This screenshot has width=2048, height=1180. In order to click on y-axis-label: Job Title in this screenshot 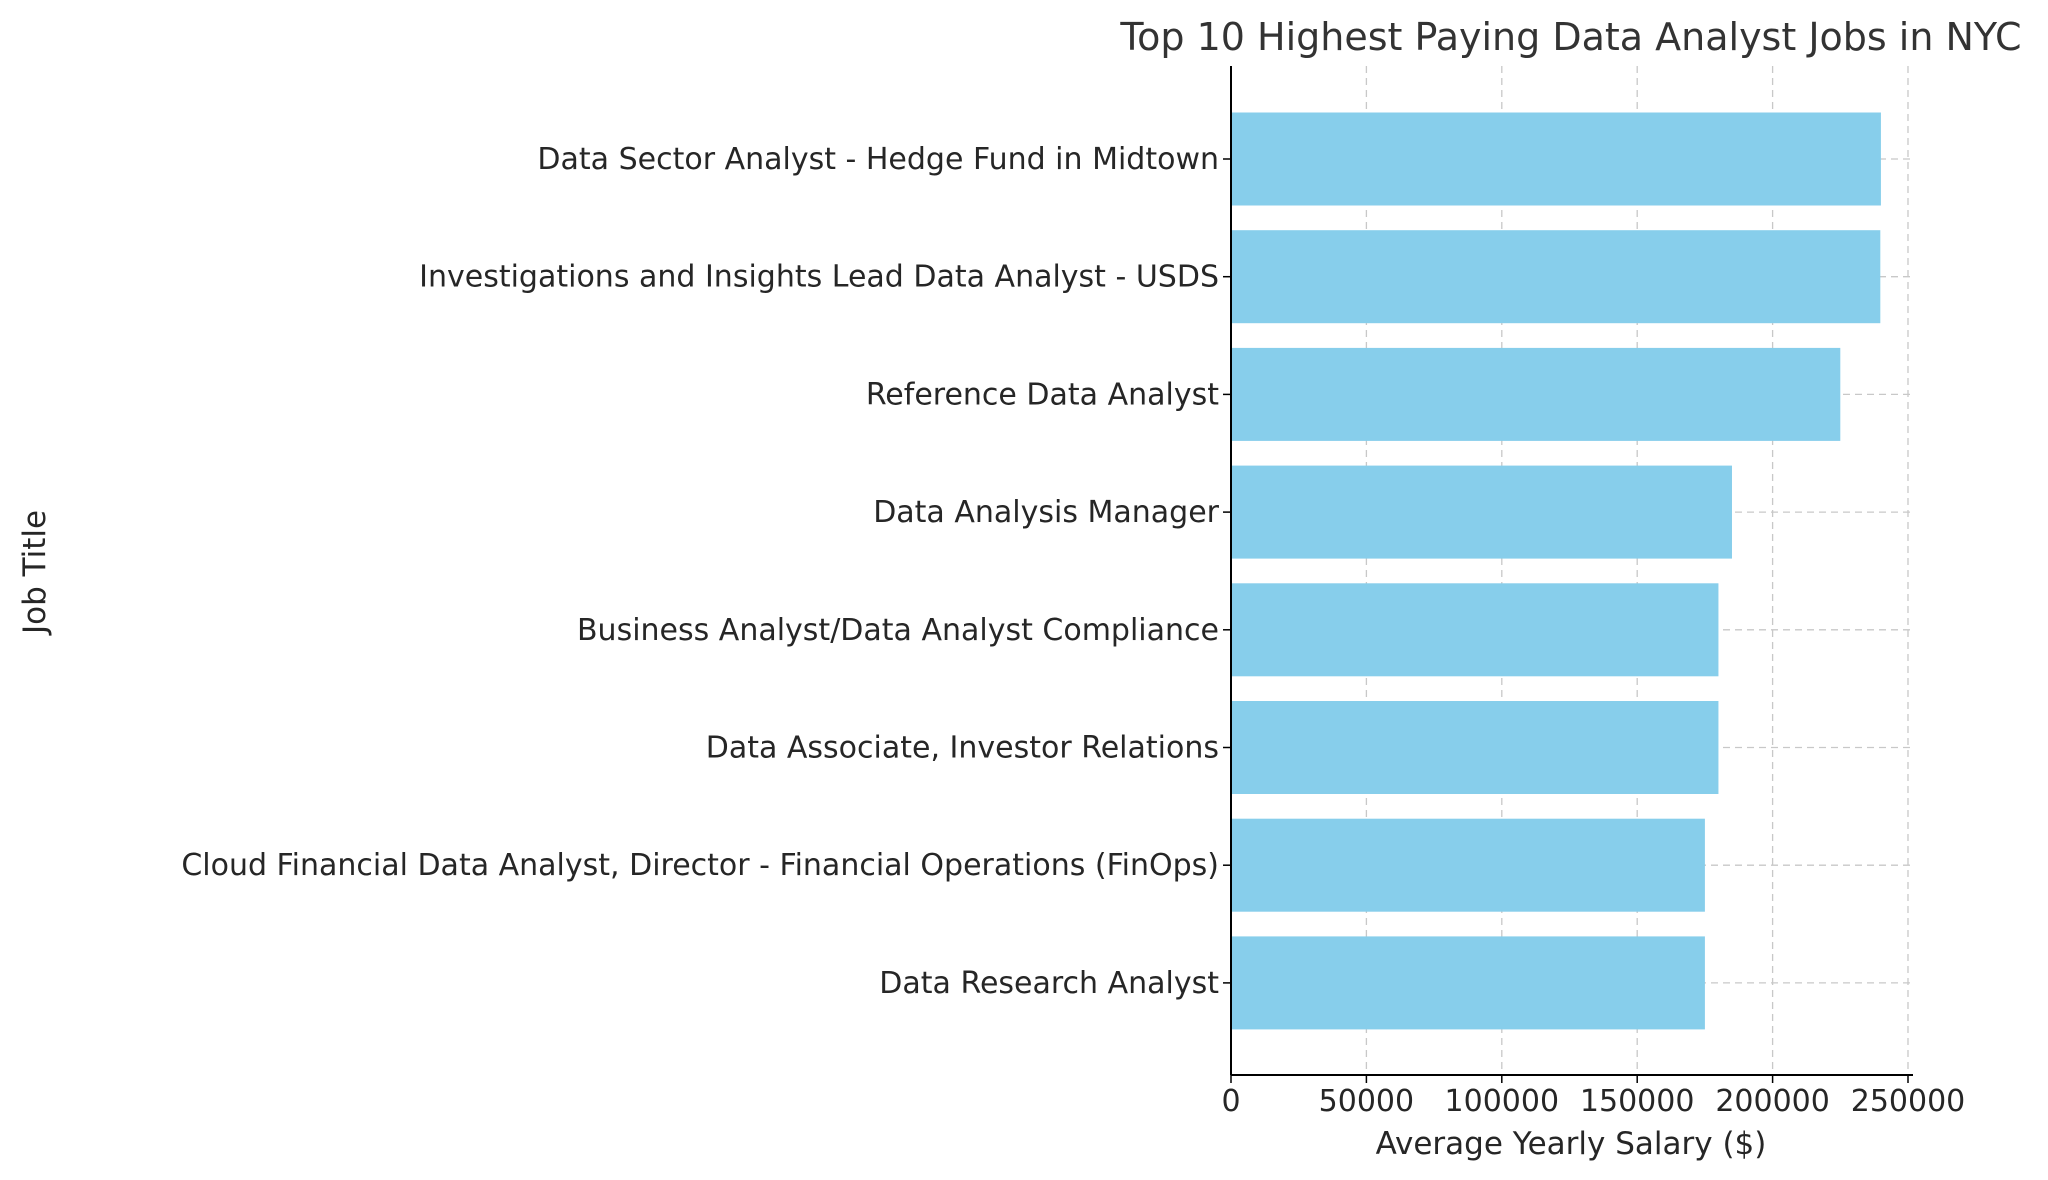, I will do `click(35, 573)`.